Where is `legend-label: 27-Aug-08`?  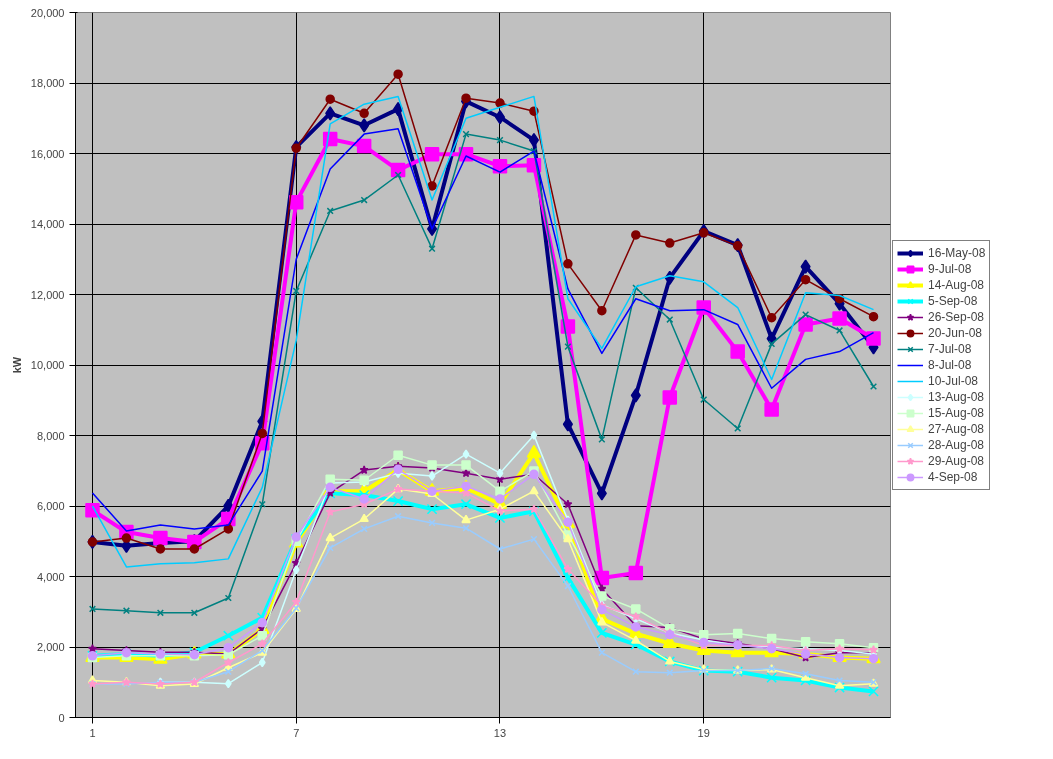 legend-label: 27-Aug-08 is located at coordinates (956, 428).